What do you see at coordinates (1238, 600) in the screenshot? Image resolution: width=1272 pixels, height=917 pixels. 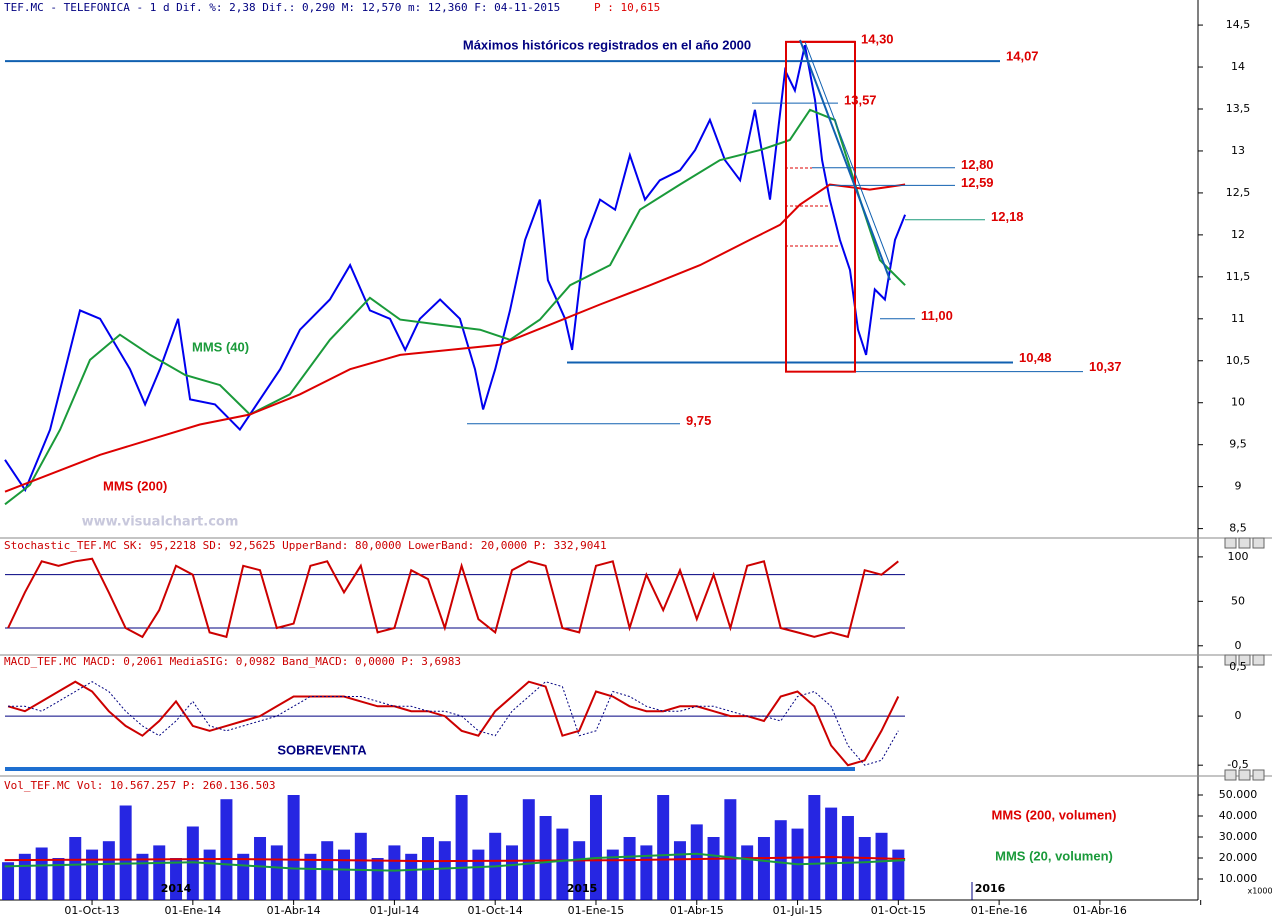 I see `y-tick-label: 50` at bounding box center [1238, 600].